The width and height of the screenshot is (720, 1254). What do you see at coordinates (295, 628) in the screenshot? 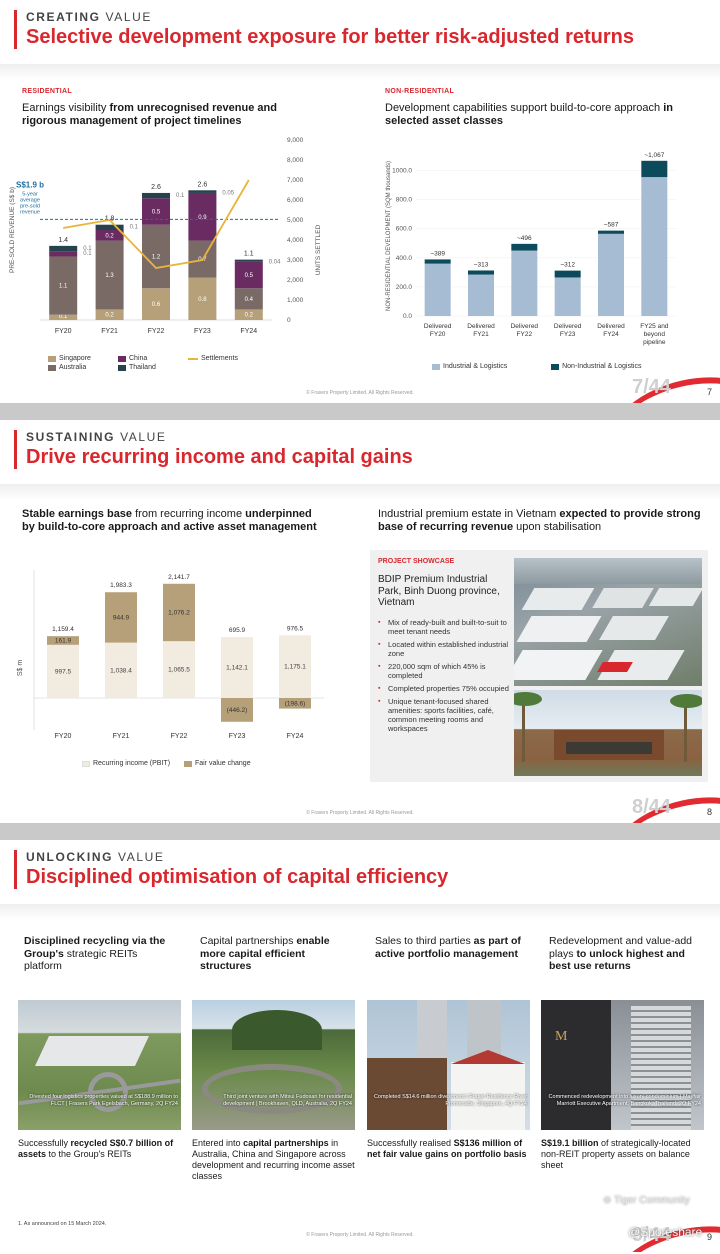
I see `bar-total-label: 976.5` at bounding box center [295, 628].